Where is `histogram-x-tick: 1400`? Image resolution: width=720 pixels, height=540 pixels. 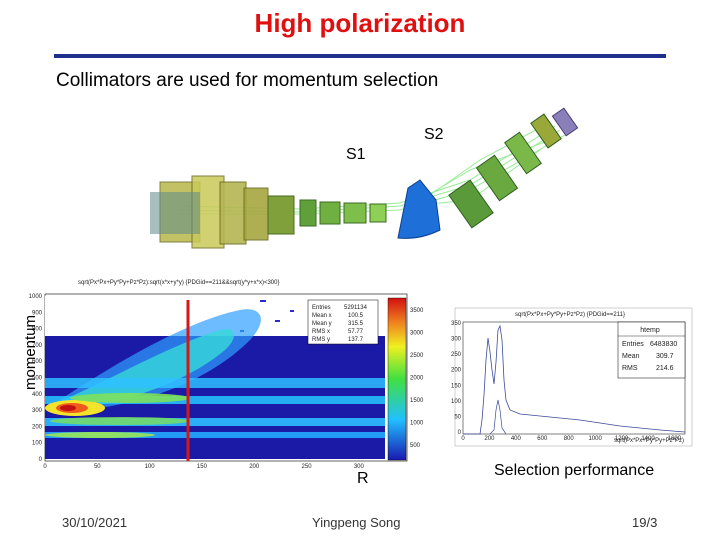
histogram-x-tick: 1400 is located at coordinates (648, 439).